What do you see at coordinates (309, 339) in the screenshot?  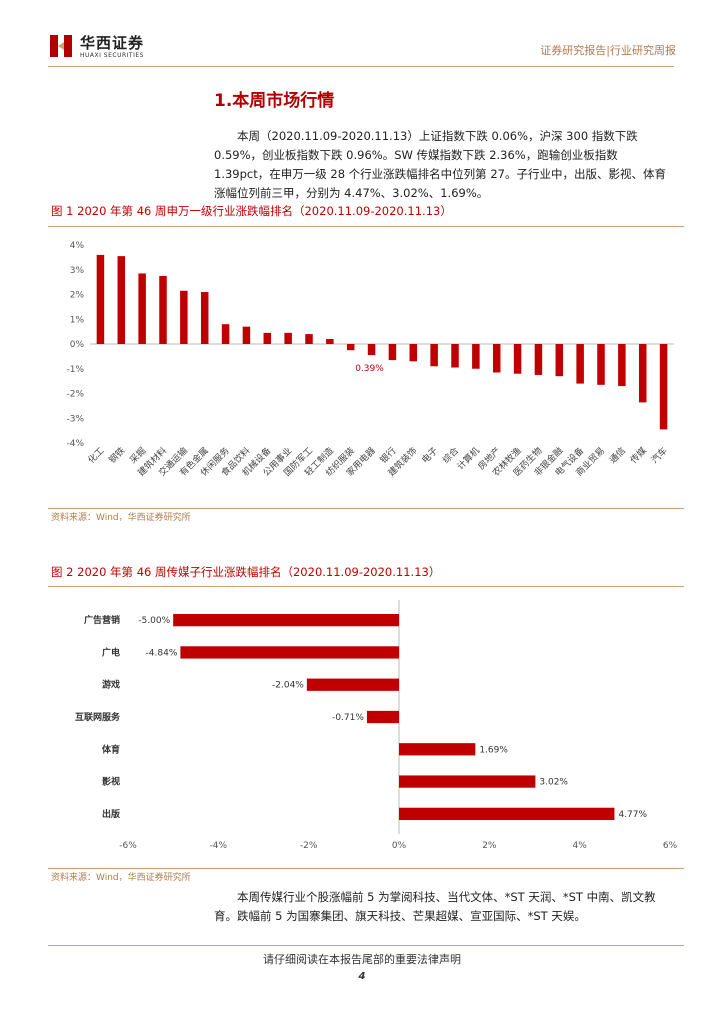 I see `bar-国防军工` at bounding box center [309, 339].